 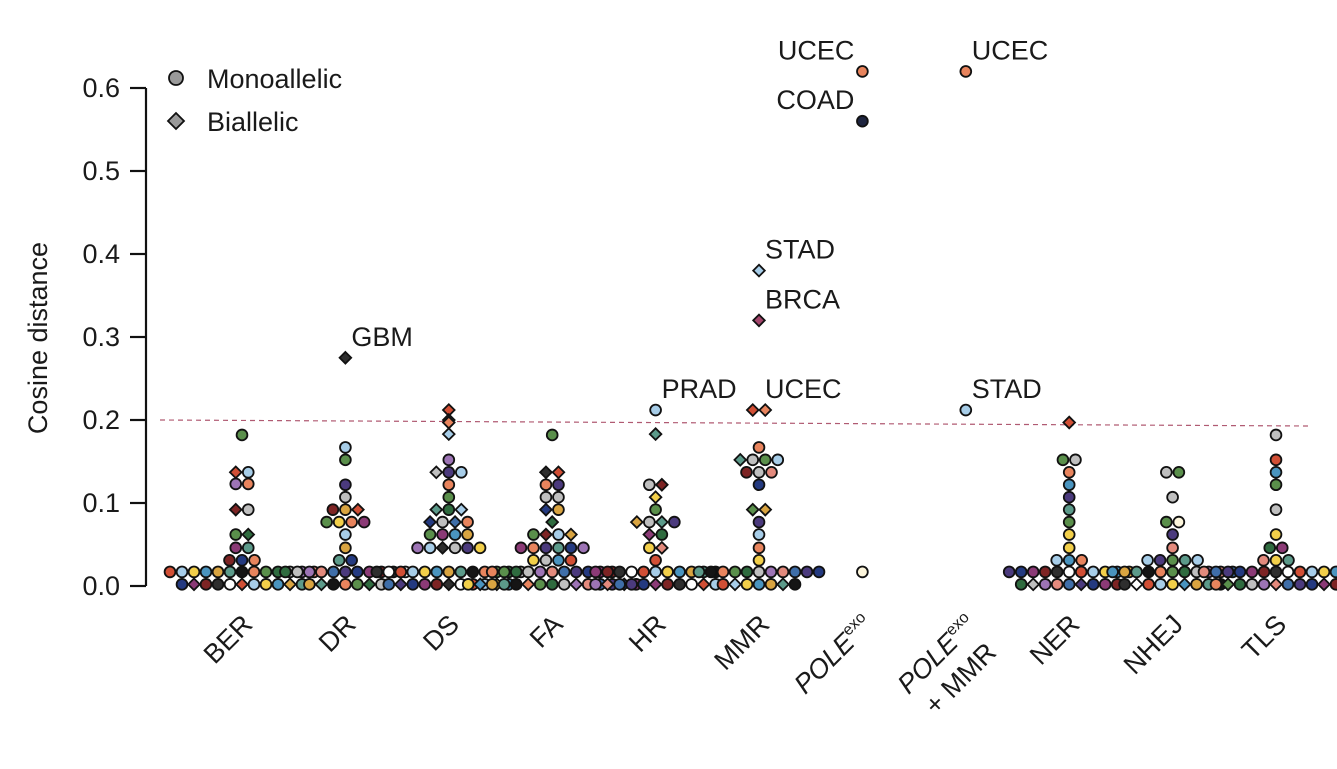 I want to click on category-label: BER, so click(x=228, y=639).